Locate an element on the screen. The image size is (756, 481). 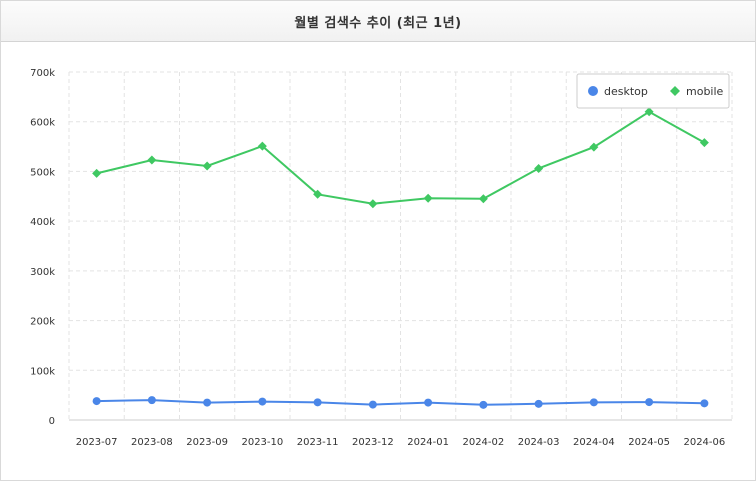
y-tick-label: 200k is located at coordinates (42, 322).